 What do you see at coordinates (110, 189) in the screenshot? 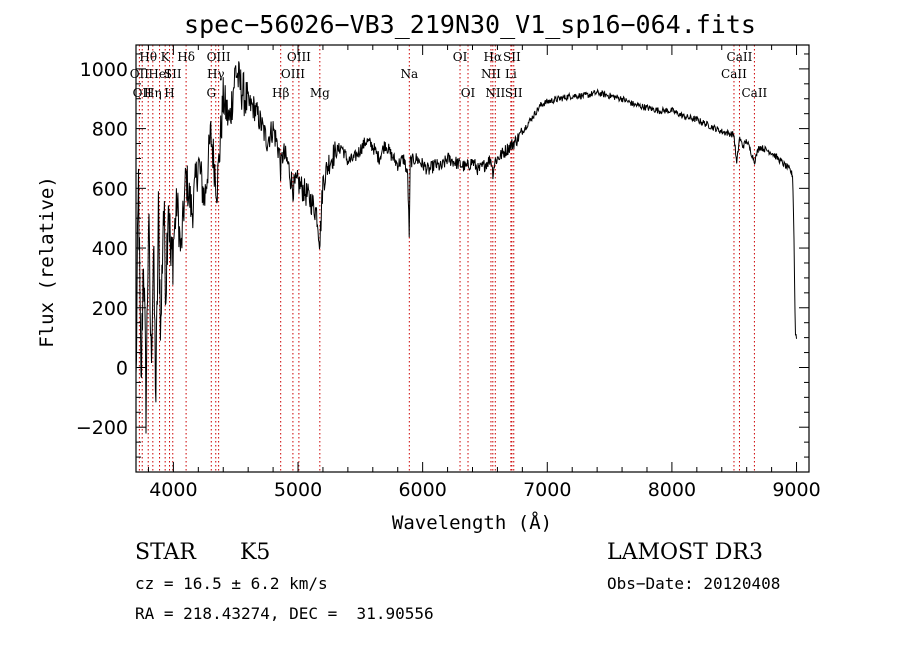
I see `y-tick-label-4: 600` at bounding box center [110, 189].